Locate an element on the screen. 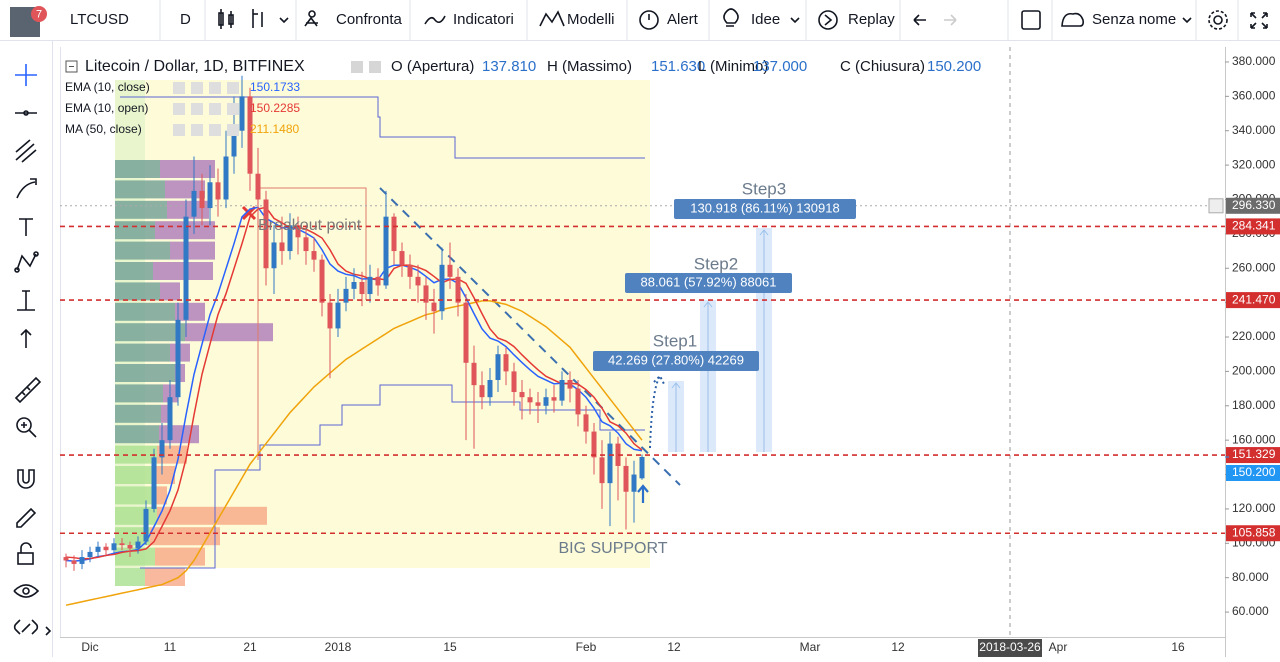 Image resolution: width=1280 pixels, height=662 pixels. drawing-tools is located at coordinates (32, 350).